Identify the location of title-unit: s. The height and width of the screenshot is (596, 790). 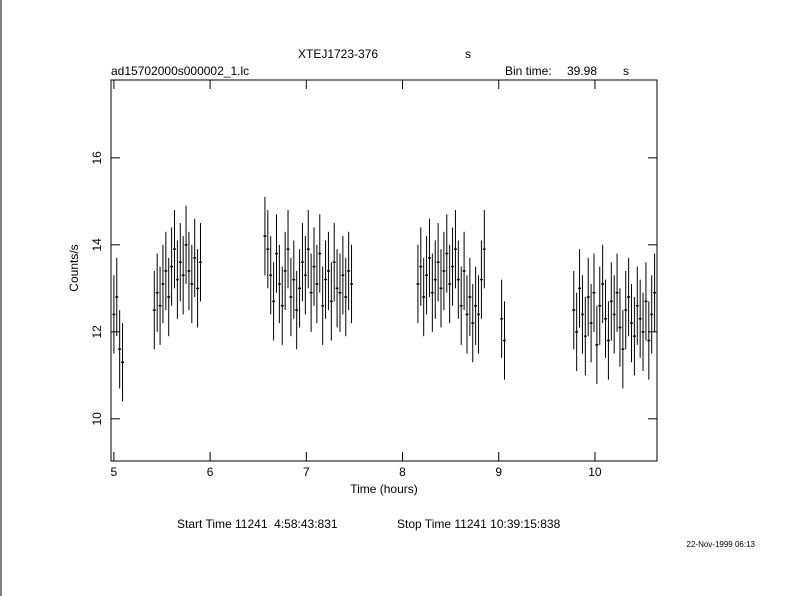
(468, 54).